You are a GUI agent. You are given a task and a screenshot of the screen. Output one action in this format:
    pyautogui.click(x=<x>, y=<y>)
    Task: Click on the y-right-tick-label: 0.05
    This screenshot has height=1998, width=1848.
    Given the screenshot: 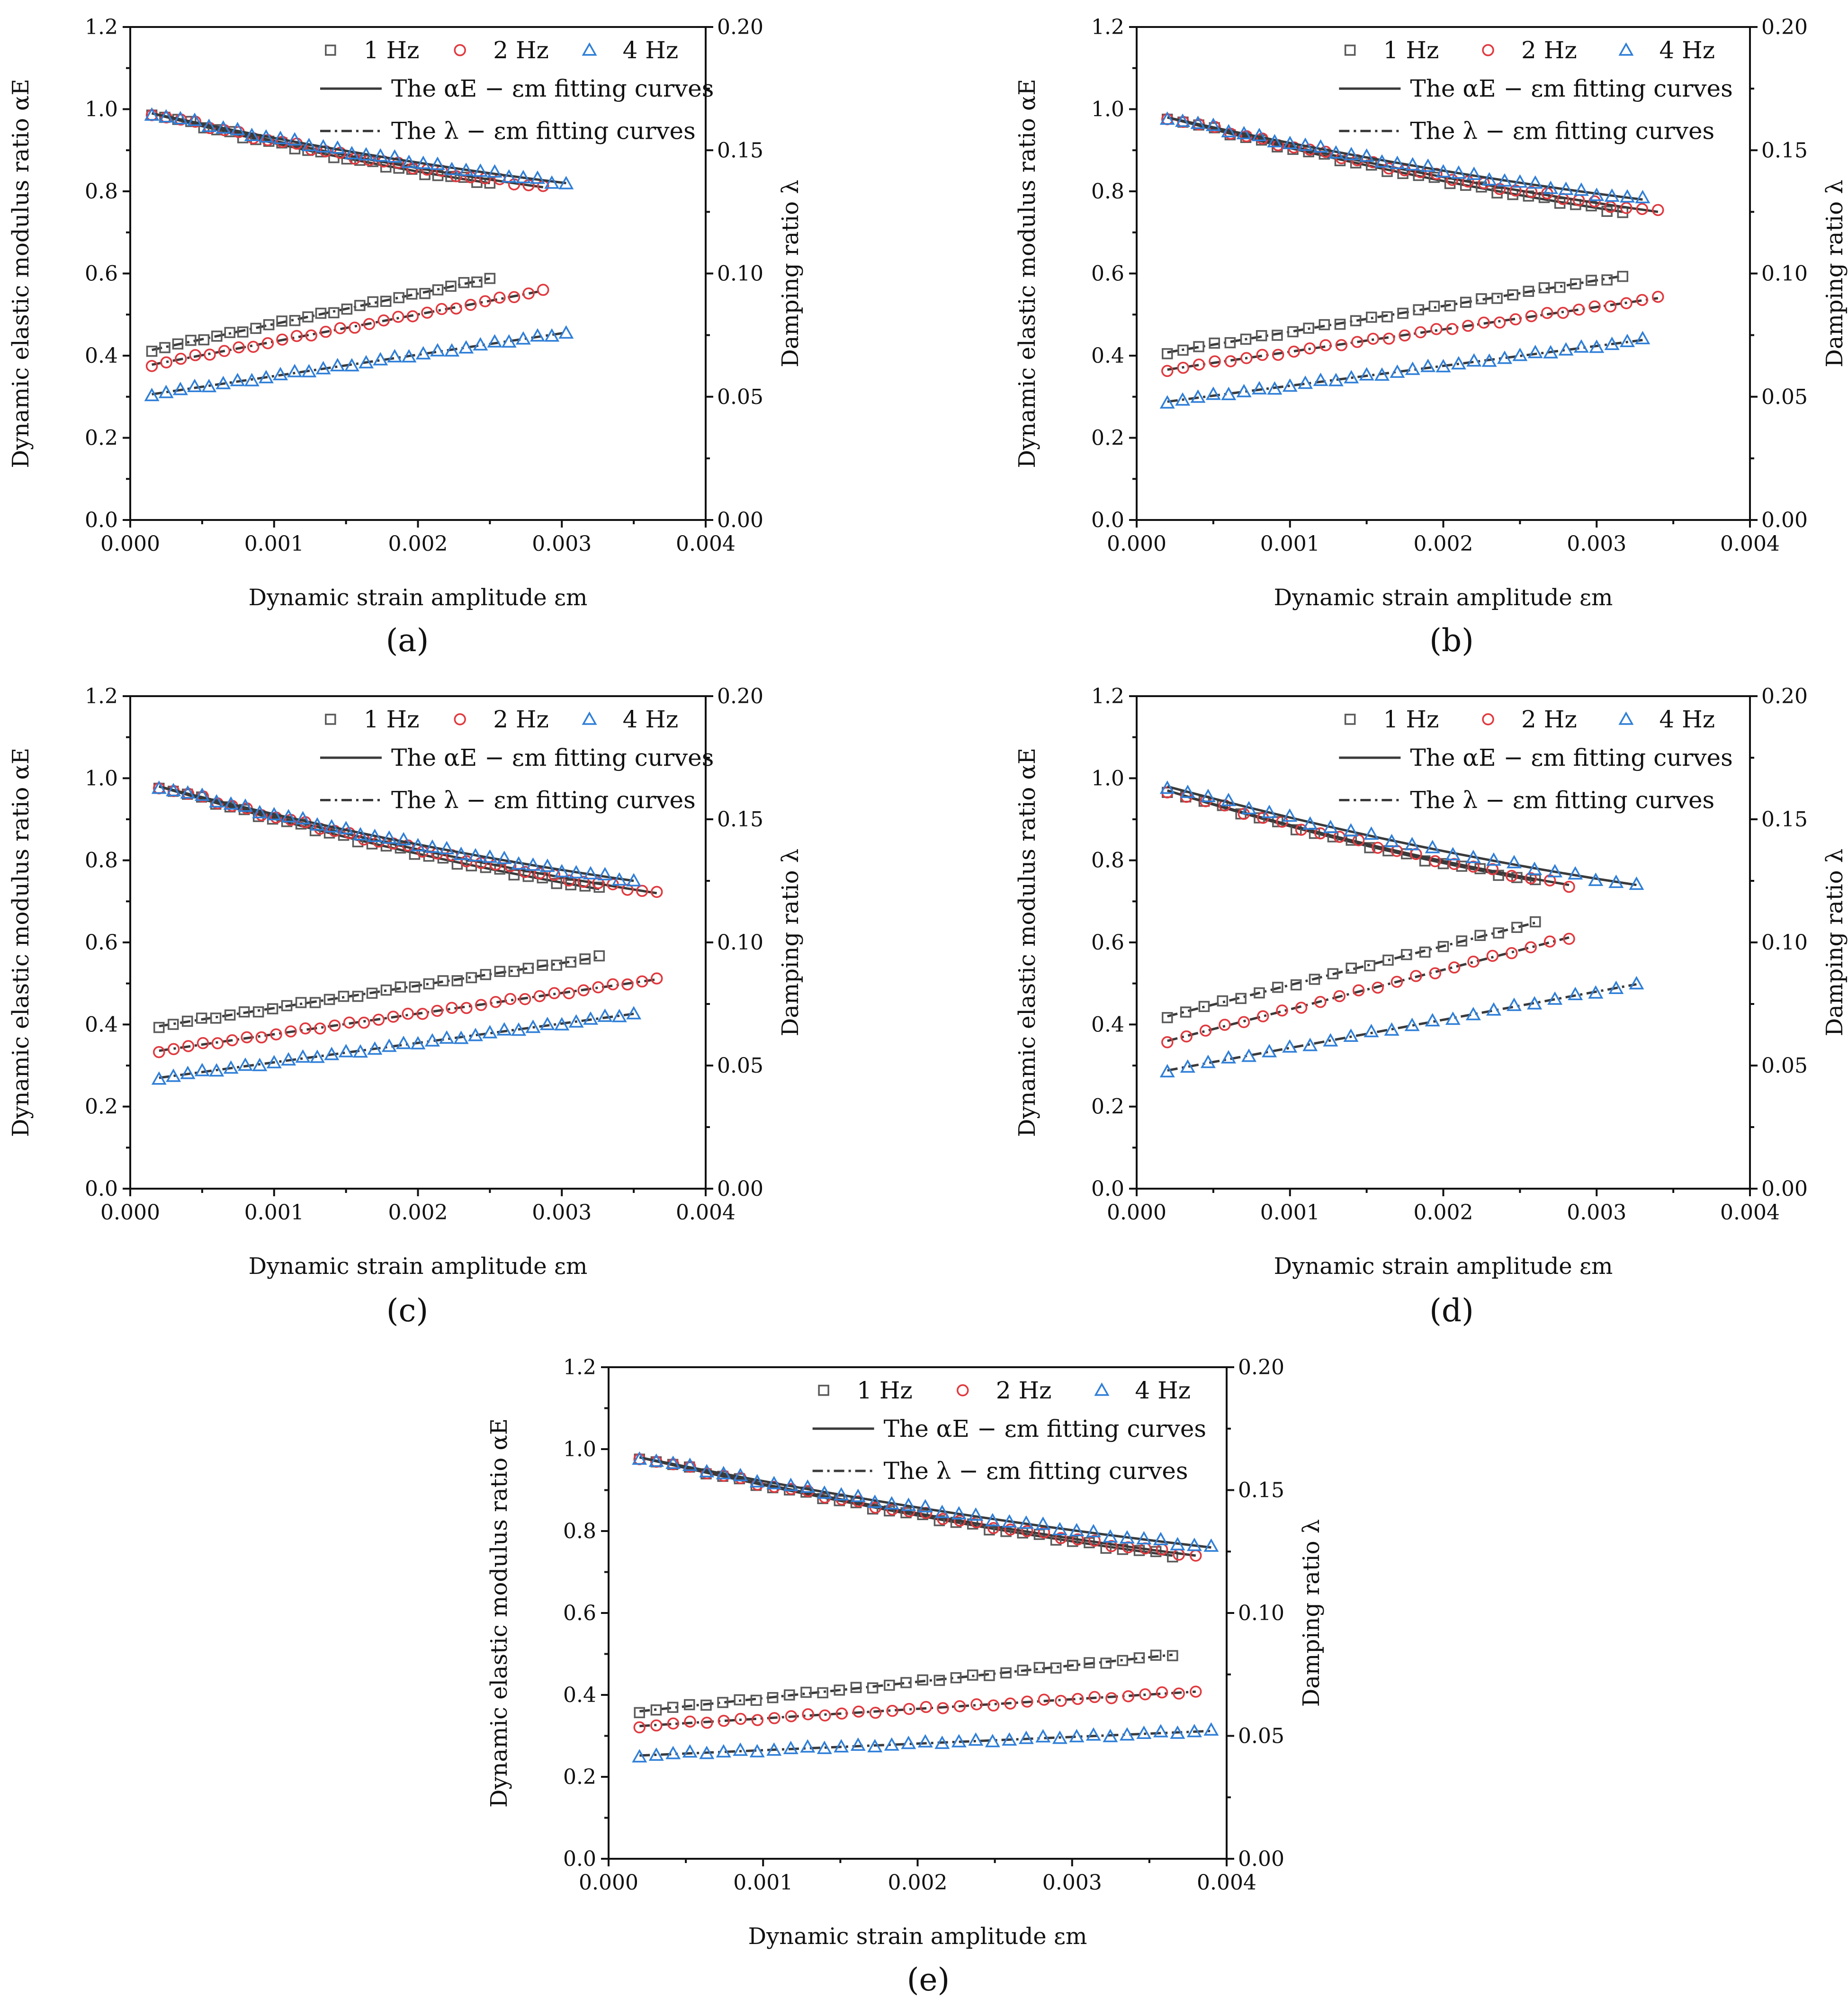 What is the action you would take?
    pyautogui.click(x=740, y=1066)
    